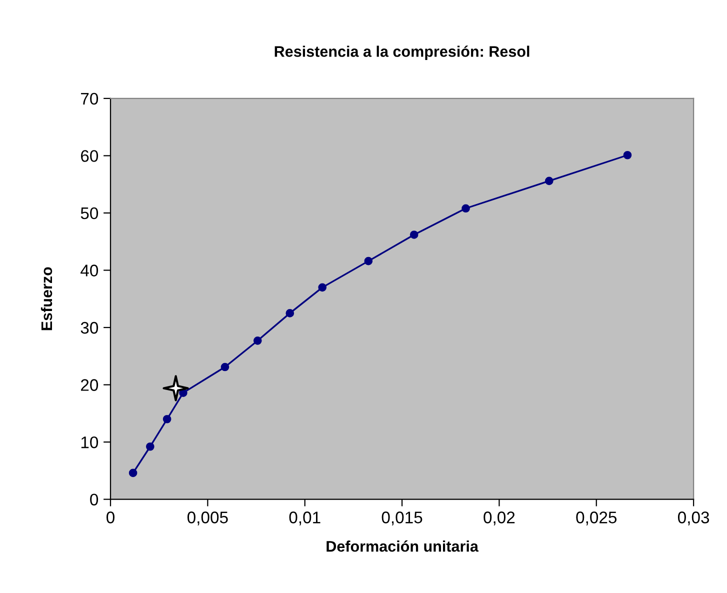 The width and height of the screenshot is (727, 593). I want to click on chart-title: Resistencia a la compresión: Resol, so click(402, 53).